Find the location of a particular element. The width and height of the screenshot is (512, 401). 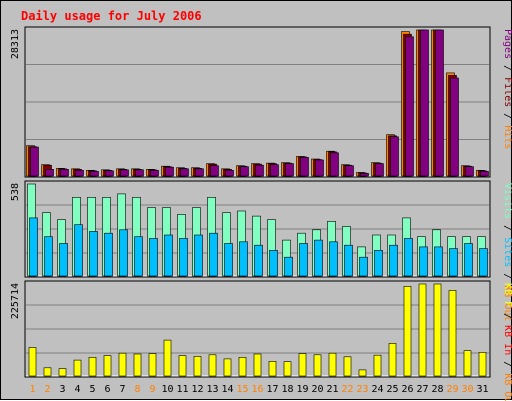

x-tick-label-30: 30 is located at coordinates (467, 389).